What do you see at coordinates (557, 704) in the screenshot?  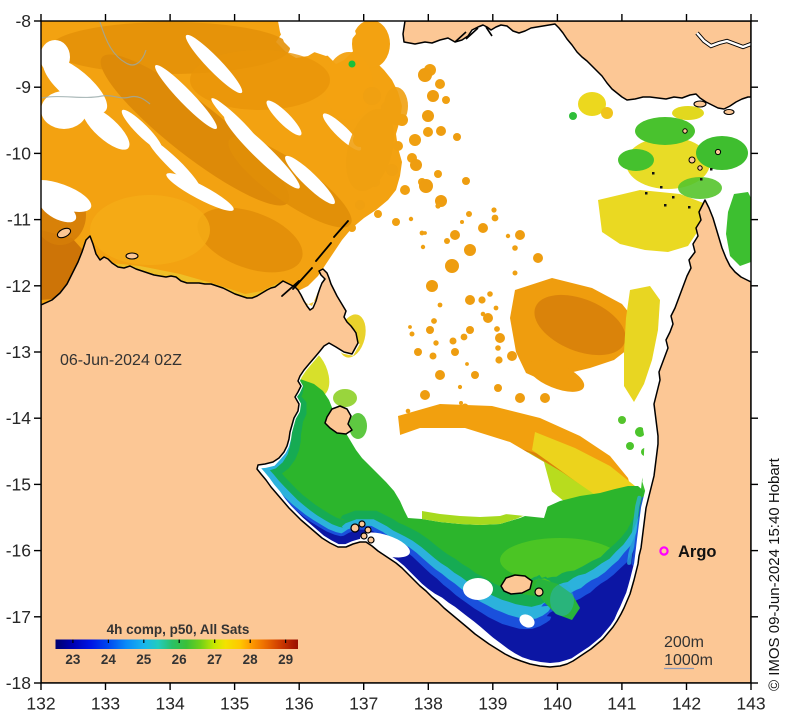 I see `svg-text: 140` at bounding box center [557, 704].